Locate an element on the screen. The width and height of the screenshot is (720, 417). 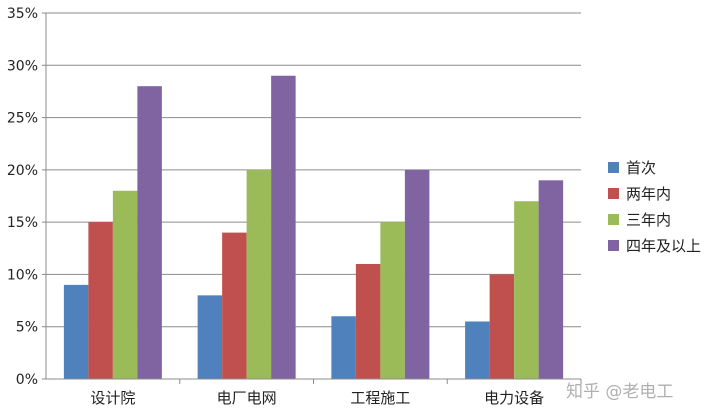
y-tick-label: 25% is located at coordinates (22, 119).